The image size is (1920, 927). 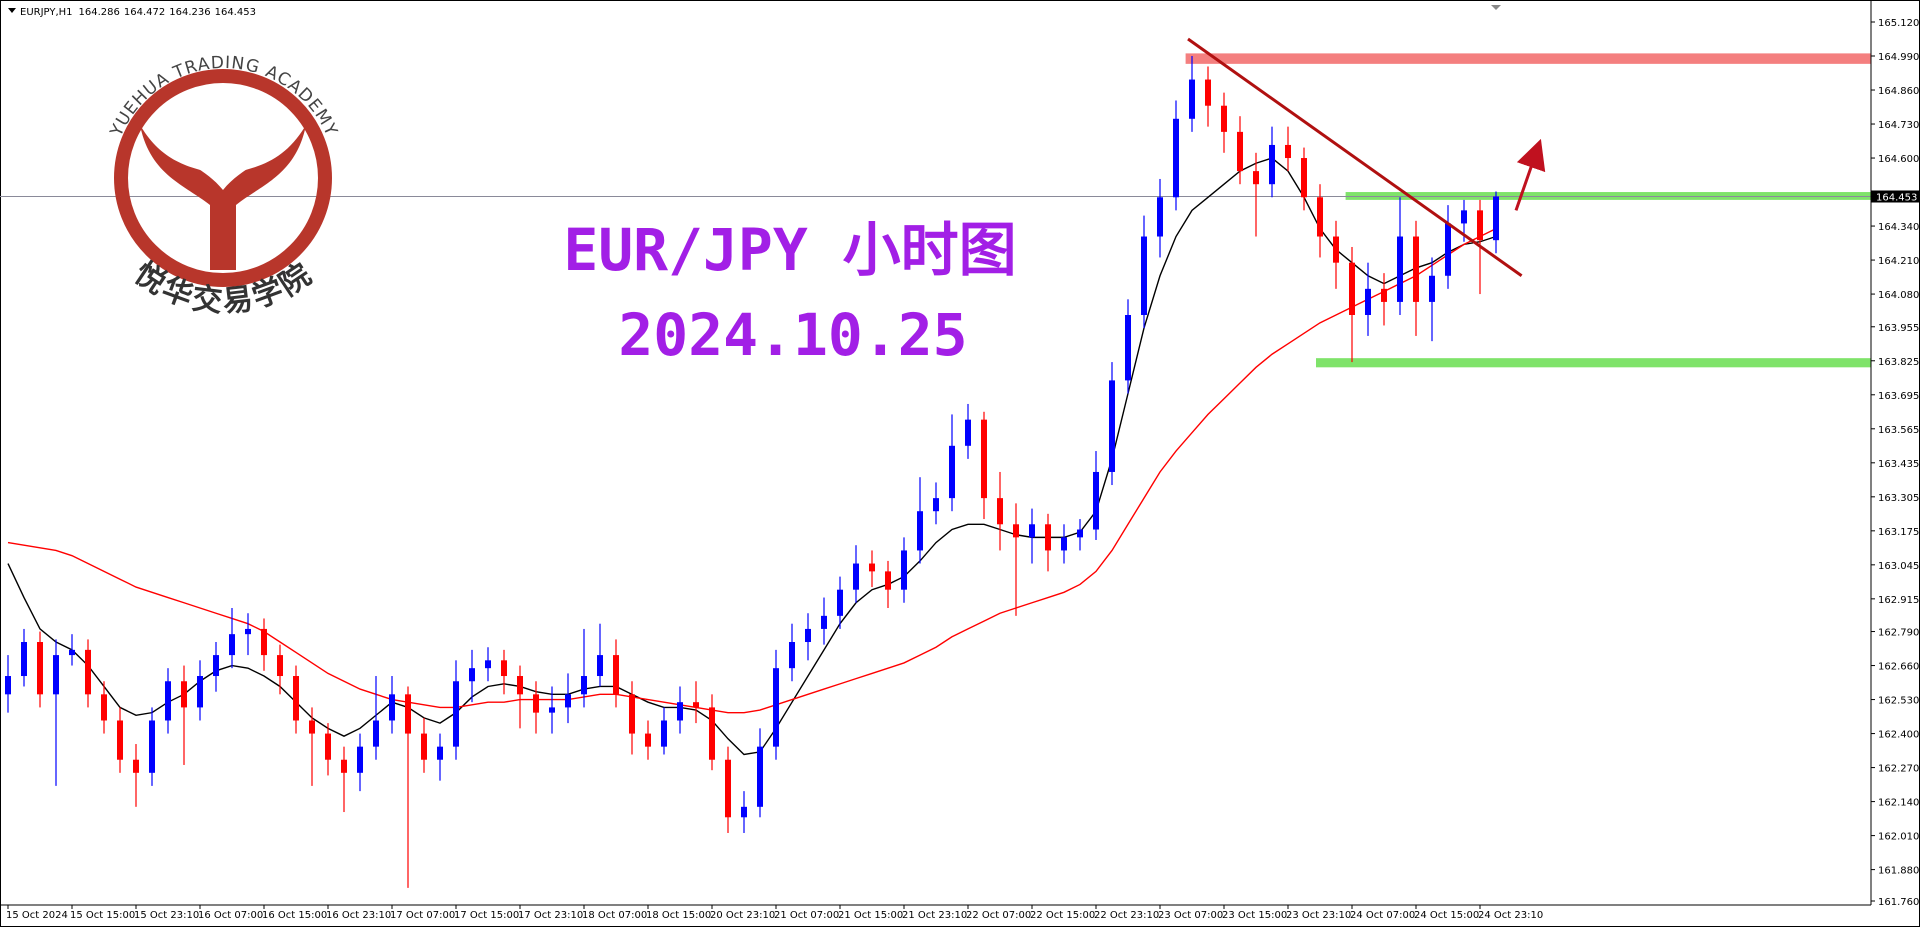 What do you see at coordinates (1898, 227) in the screenshot?
I see `y-tick-label: 164.340` at bounding box center [1898, 227].